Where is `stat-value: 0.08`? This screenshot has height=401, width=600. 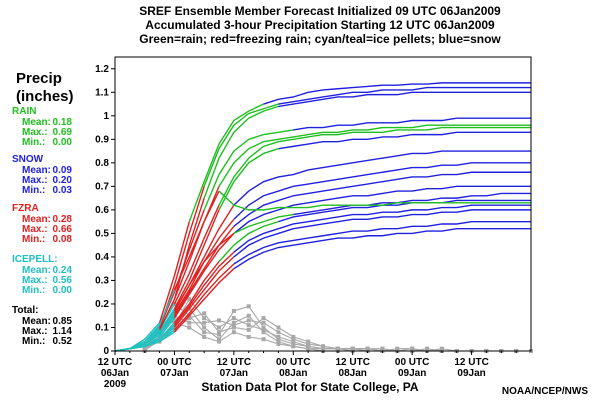
stat-value: 0.08 is located at coordinates (62, 239).